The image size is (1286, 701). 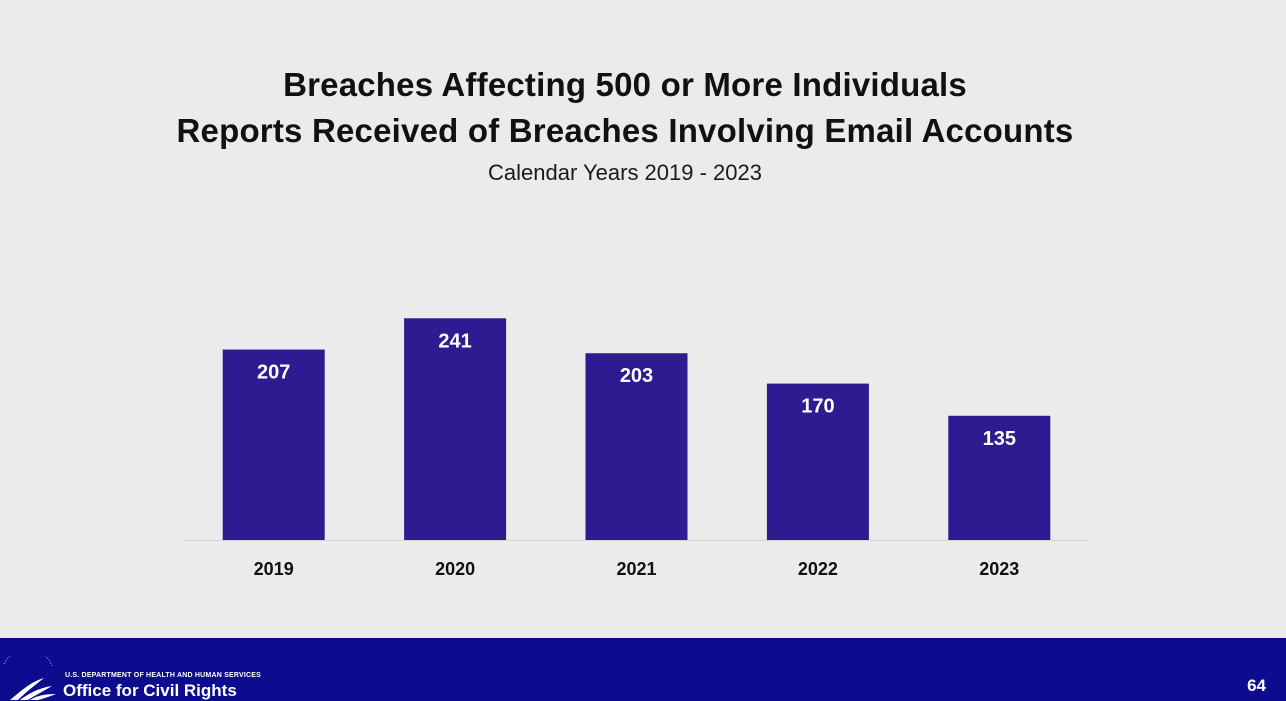 What do you see at coordinates (273, 444) in the screenshot?
I see `bar-2019` at bounding box center [273, 444].